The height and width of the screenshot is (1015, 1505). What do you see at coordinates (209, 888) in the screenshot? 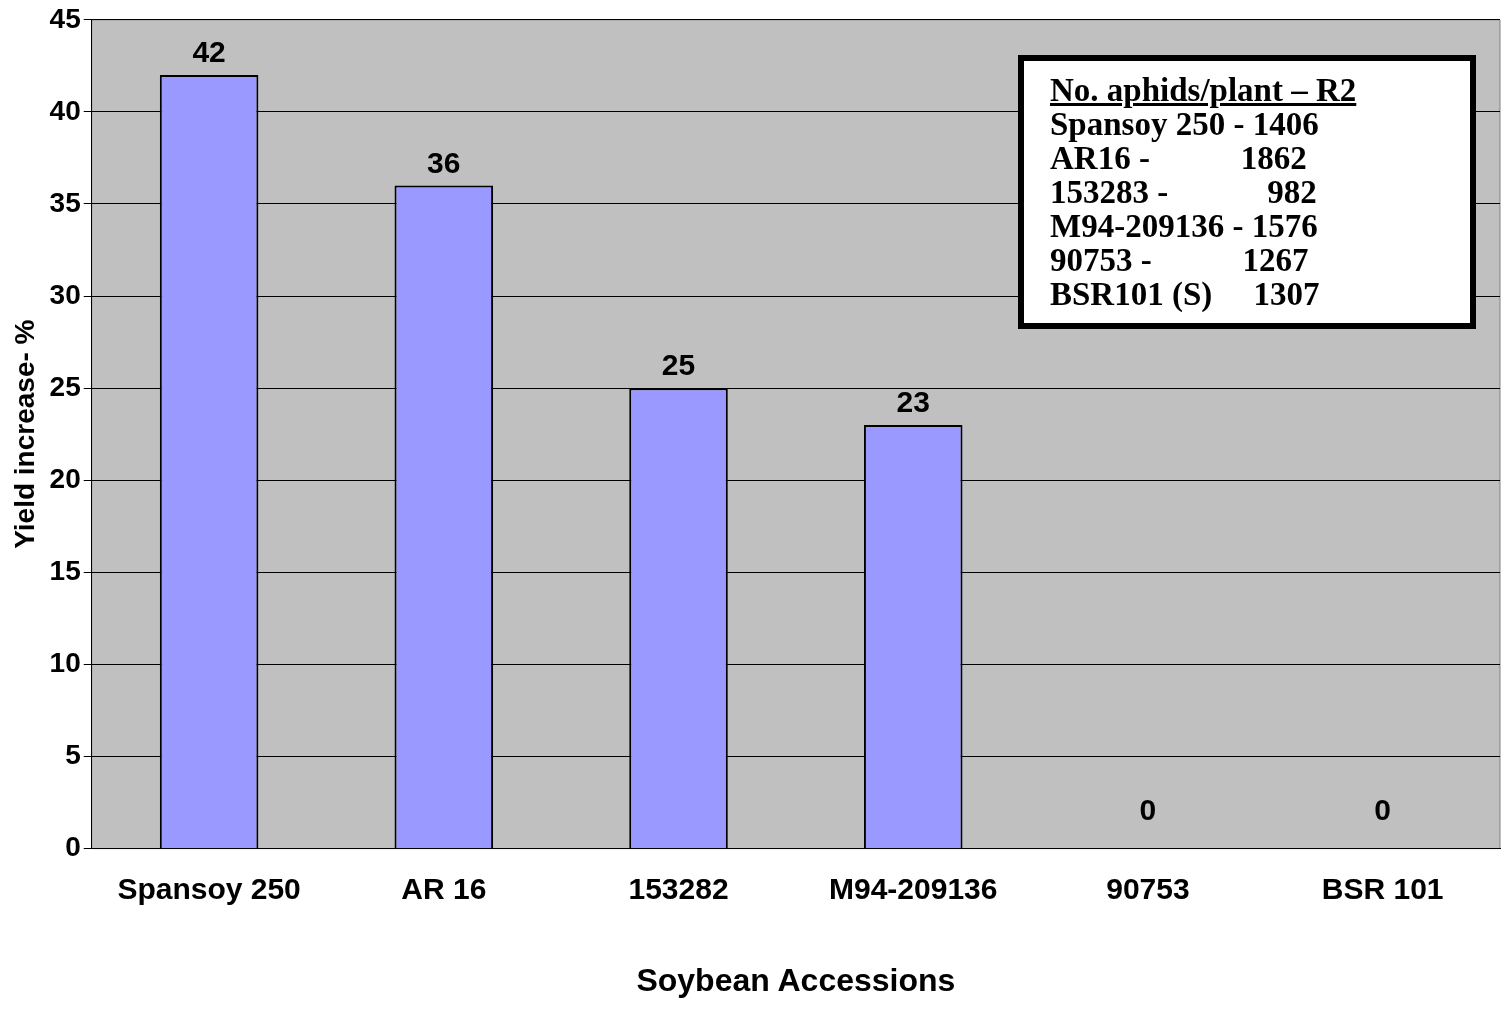
I see `x-tick-label: Spansoy 250` at bounding box center [209, 888].